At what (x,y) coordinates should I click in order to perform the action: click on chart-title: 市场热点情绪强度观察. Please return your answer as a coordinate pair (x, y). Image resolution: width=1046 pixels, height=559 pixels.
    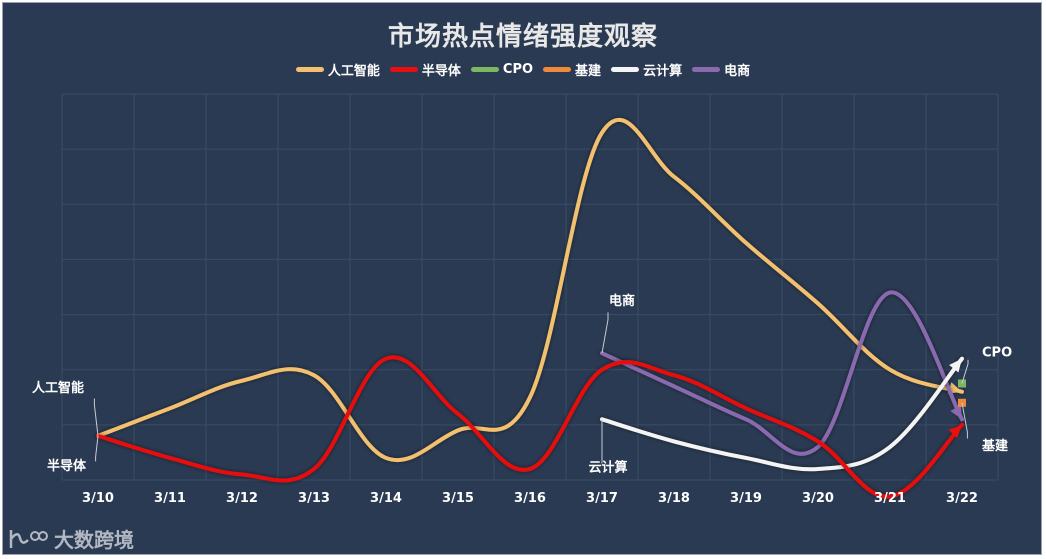
    Looking at the image, I should click on (522, 37).